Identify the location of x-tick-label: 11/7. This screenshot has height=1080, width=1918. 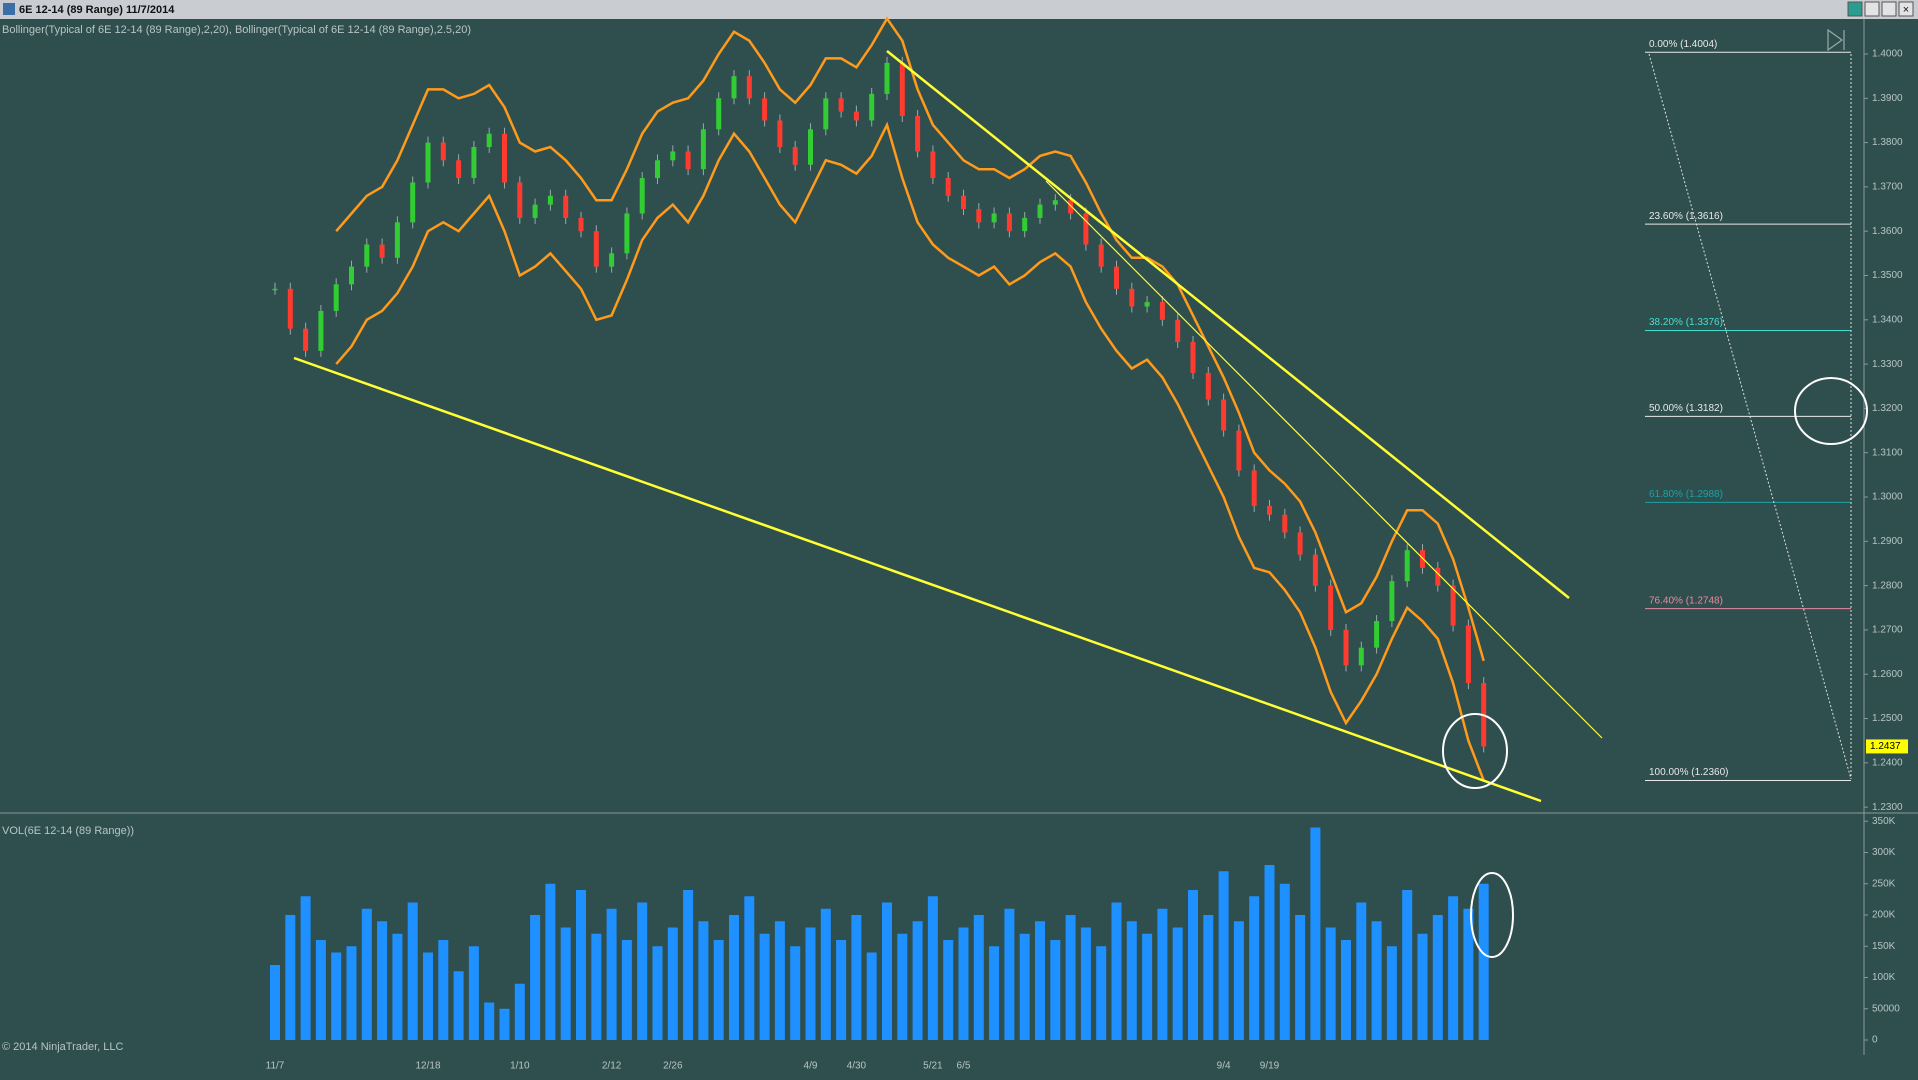
(275, 1066).